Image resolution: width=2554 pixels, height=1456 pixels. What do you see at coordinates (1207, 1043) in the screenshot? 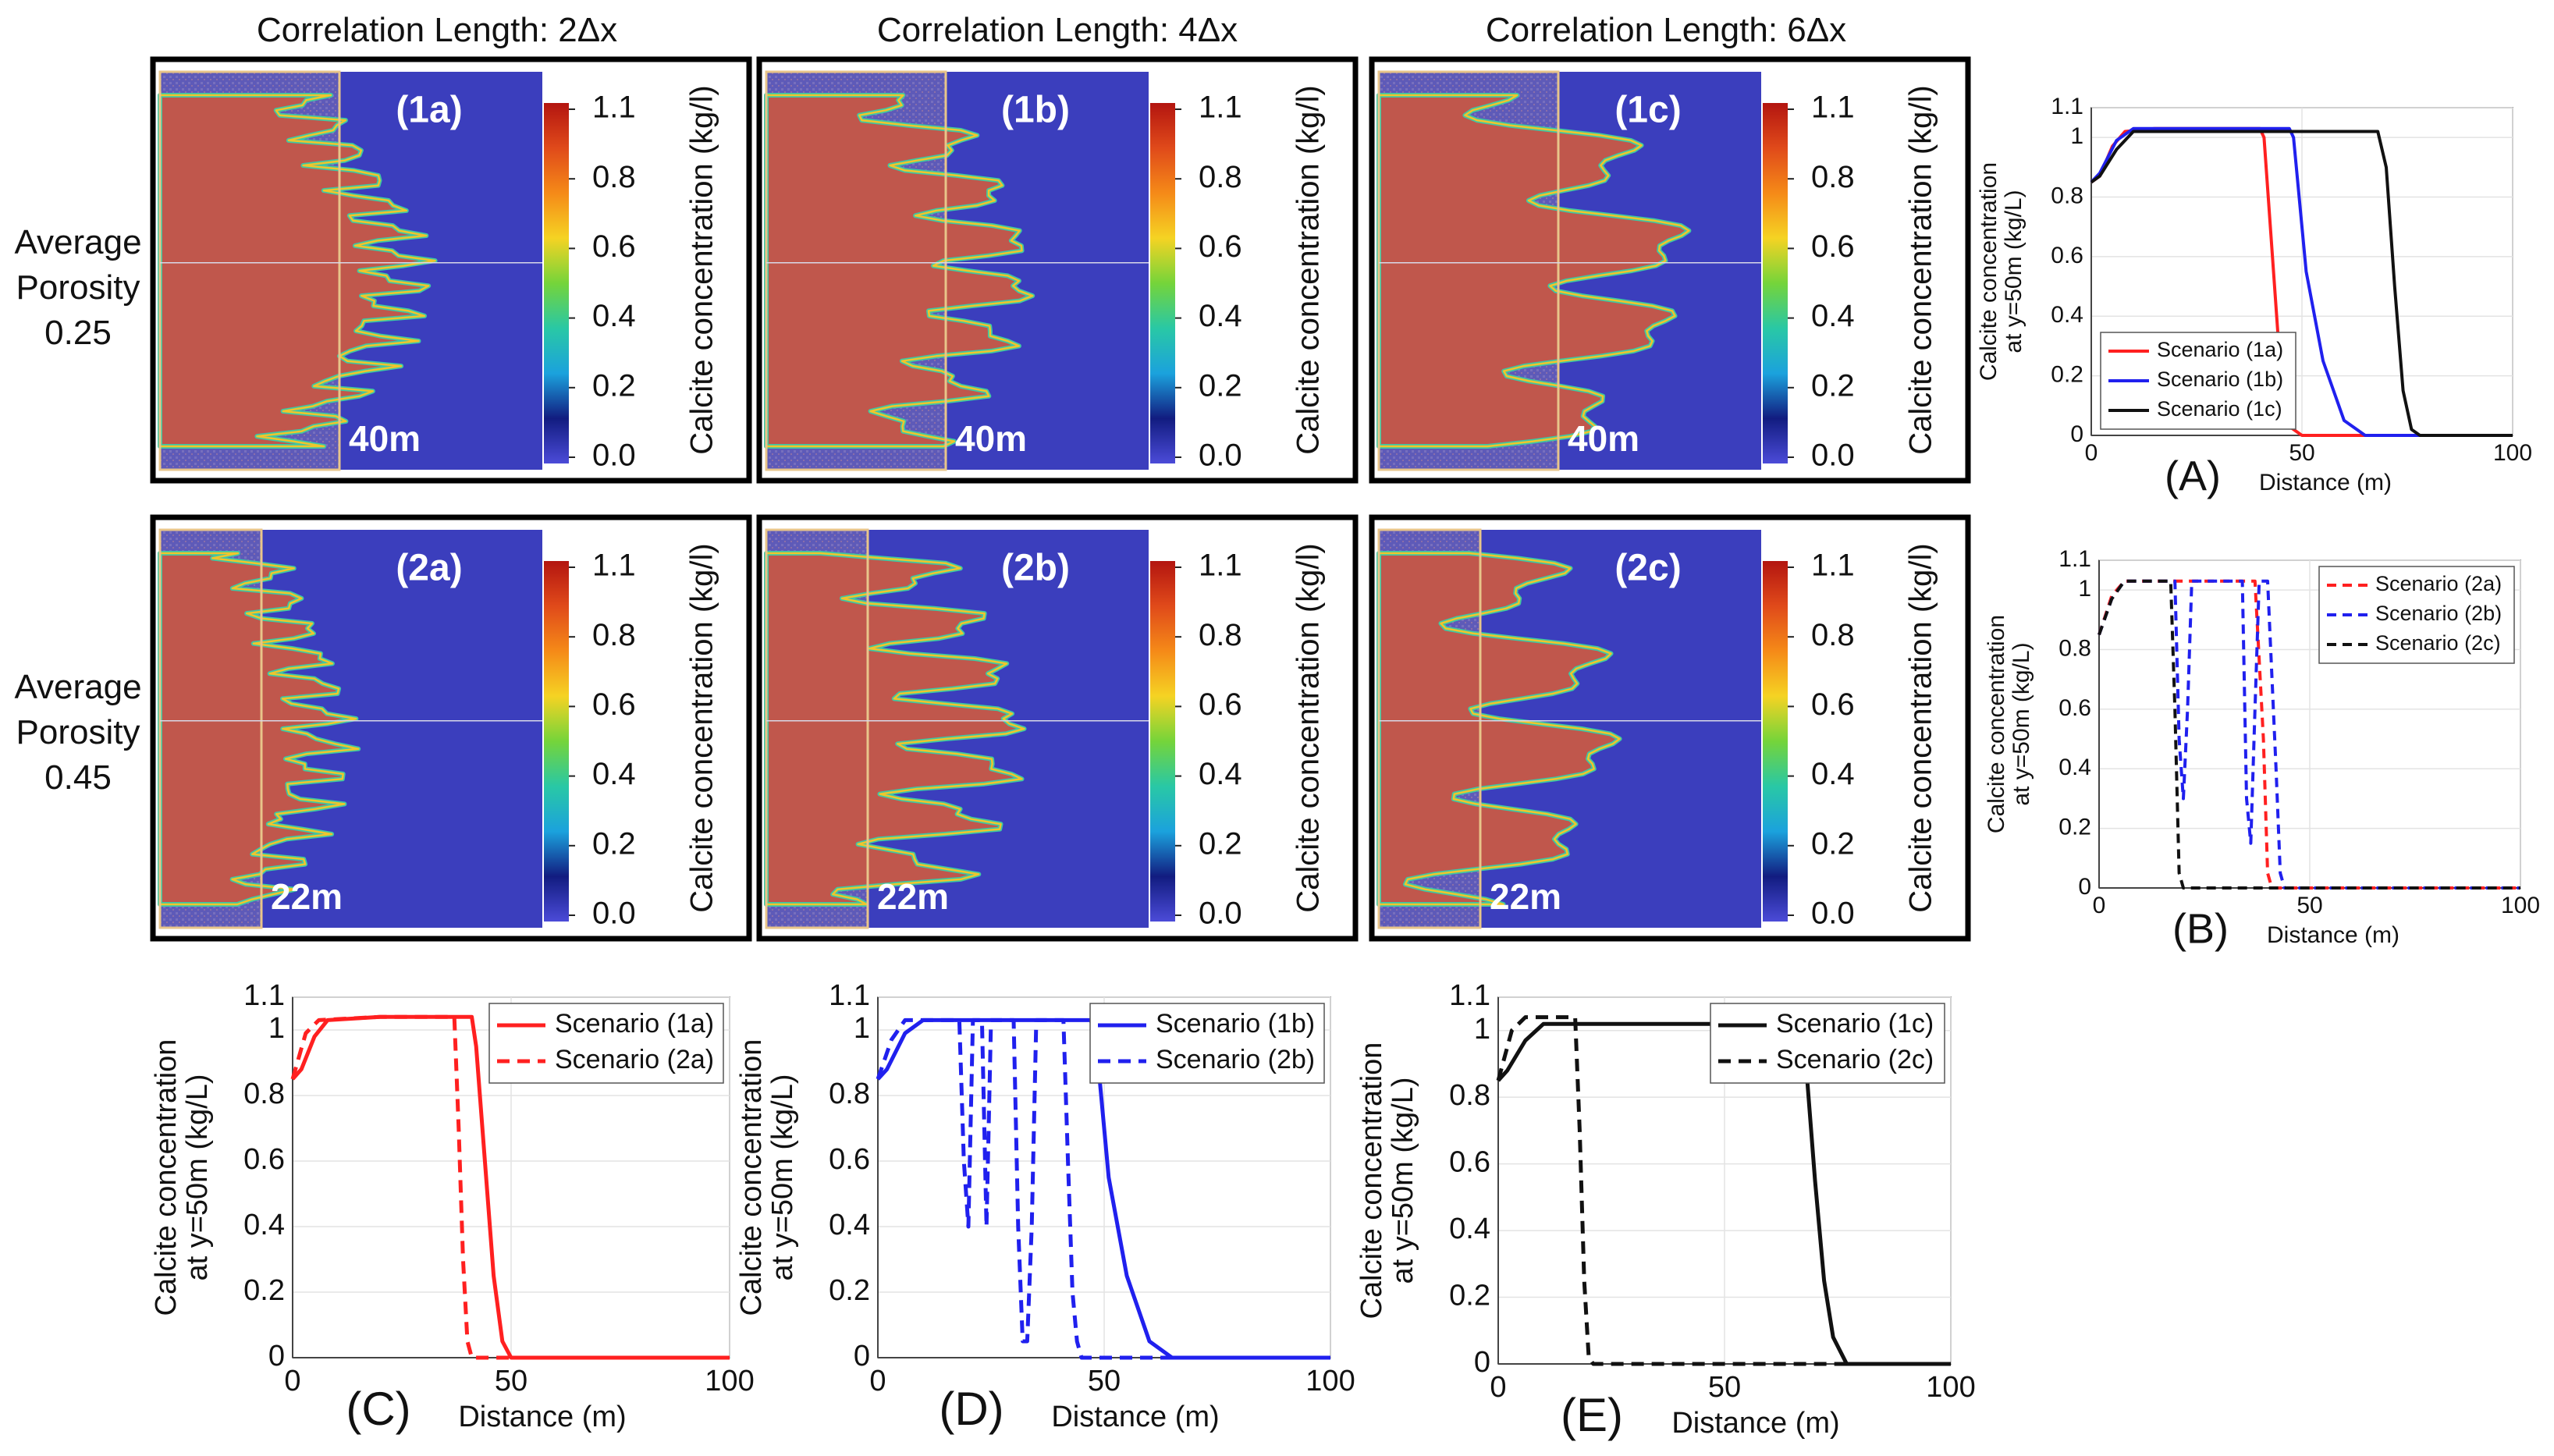
I see `legend-box` at bounding box center [1207, 1043].